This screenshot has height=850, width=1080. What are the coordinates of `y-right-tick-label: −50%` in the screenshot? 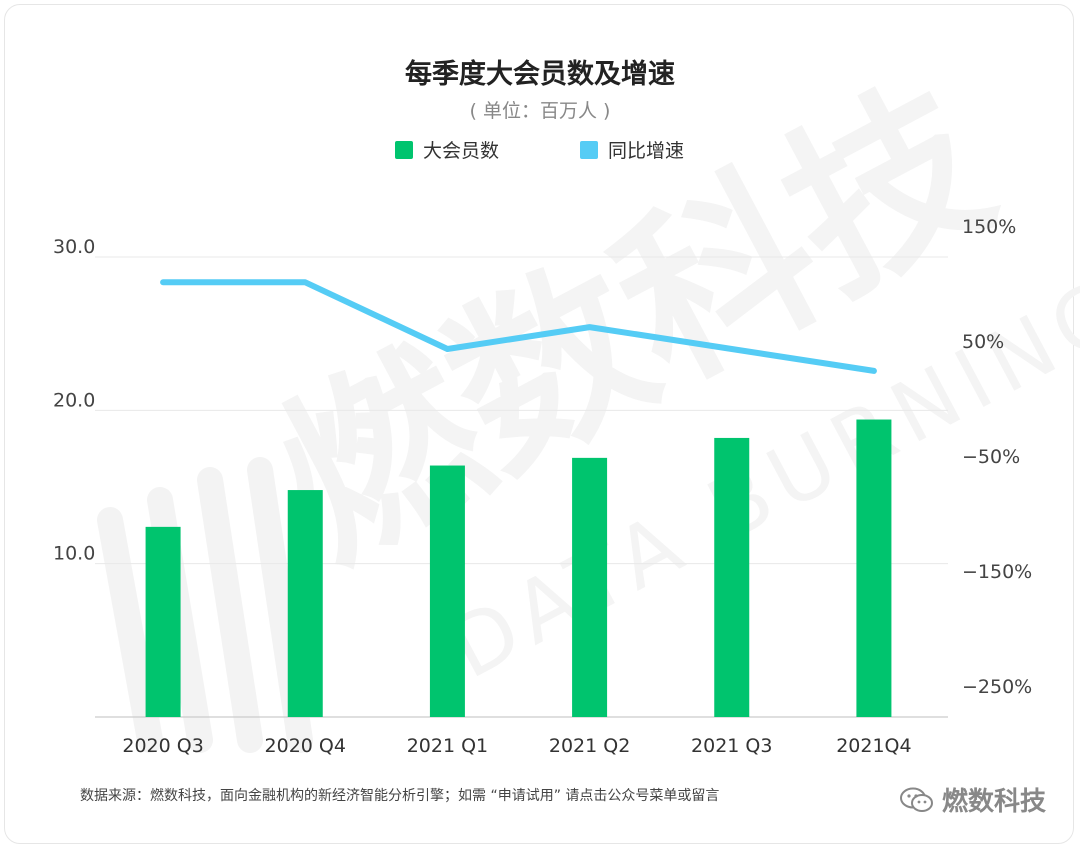 It's located at (991, 457).